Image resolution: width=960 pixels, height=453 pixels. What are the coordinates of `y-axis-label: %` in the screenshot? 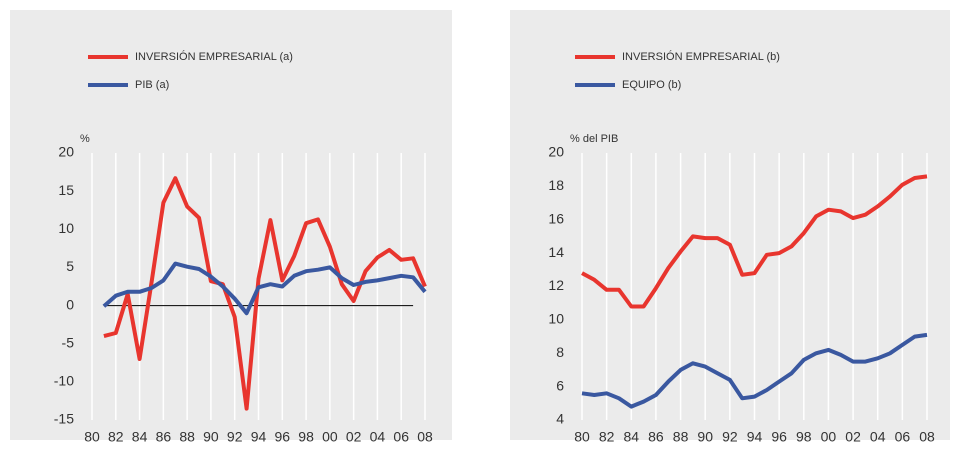 It's located at (85, 139).